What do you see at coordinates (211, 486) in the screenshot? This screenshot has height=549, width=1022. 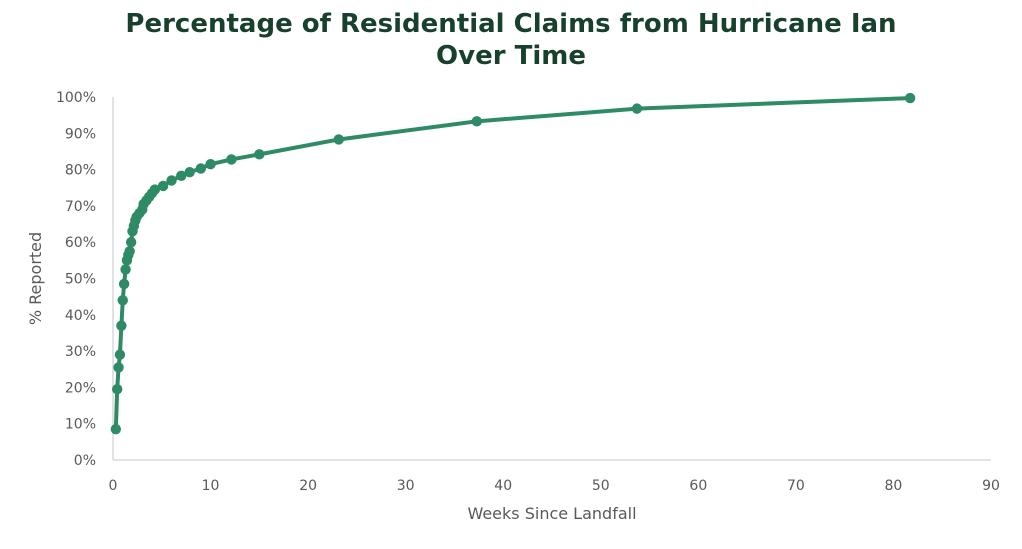 I see `x-tick-label: 10` at bounding box center [211, 486].